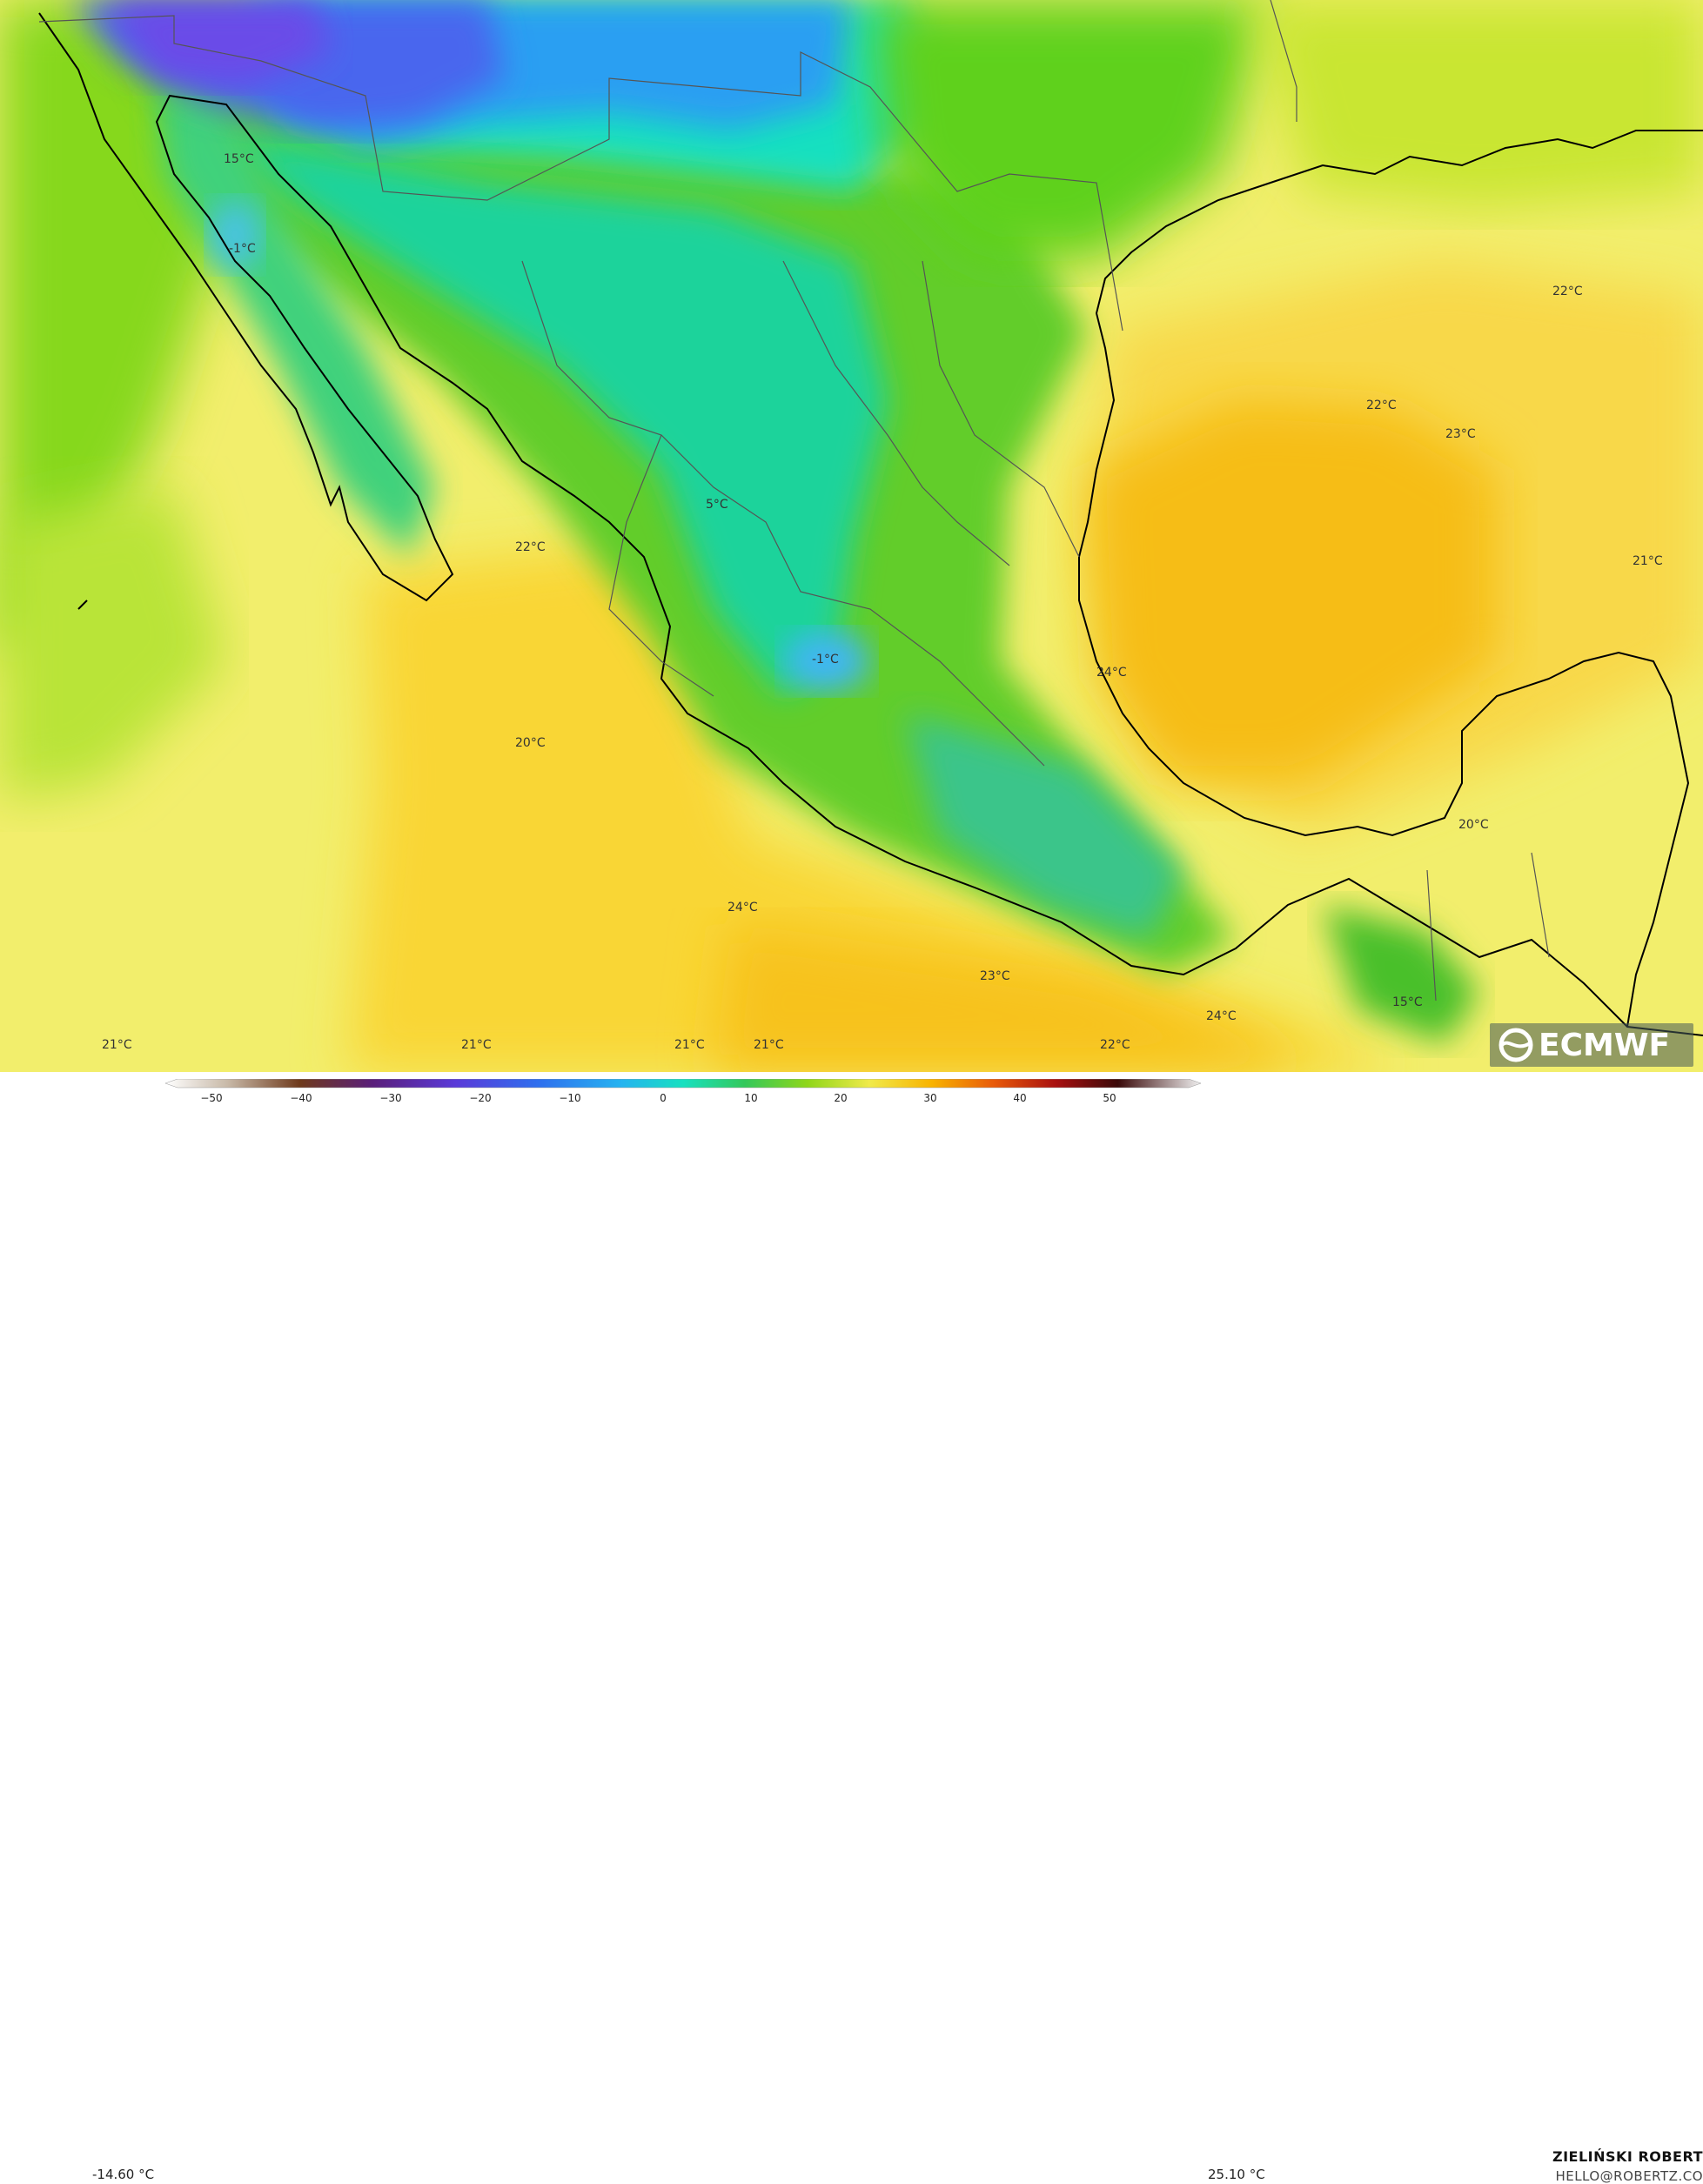 Image resolution: width=1703 pixels, height=2184 pixels. I want to click on temp-label: 5°C, so click(717, 505).